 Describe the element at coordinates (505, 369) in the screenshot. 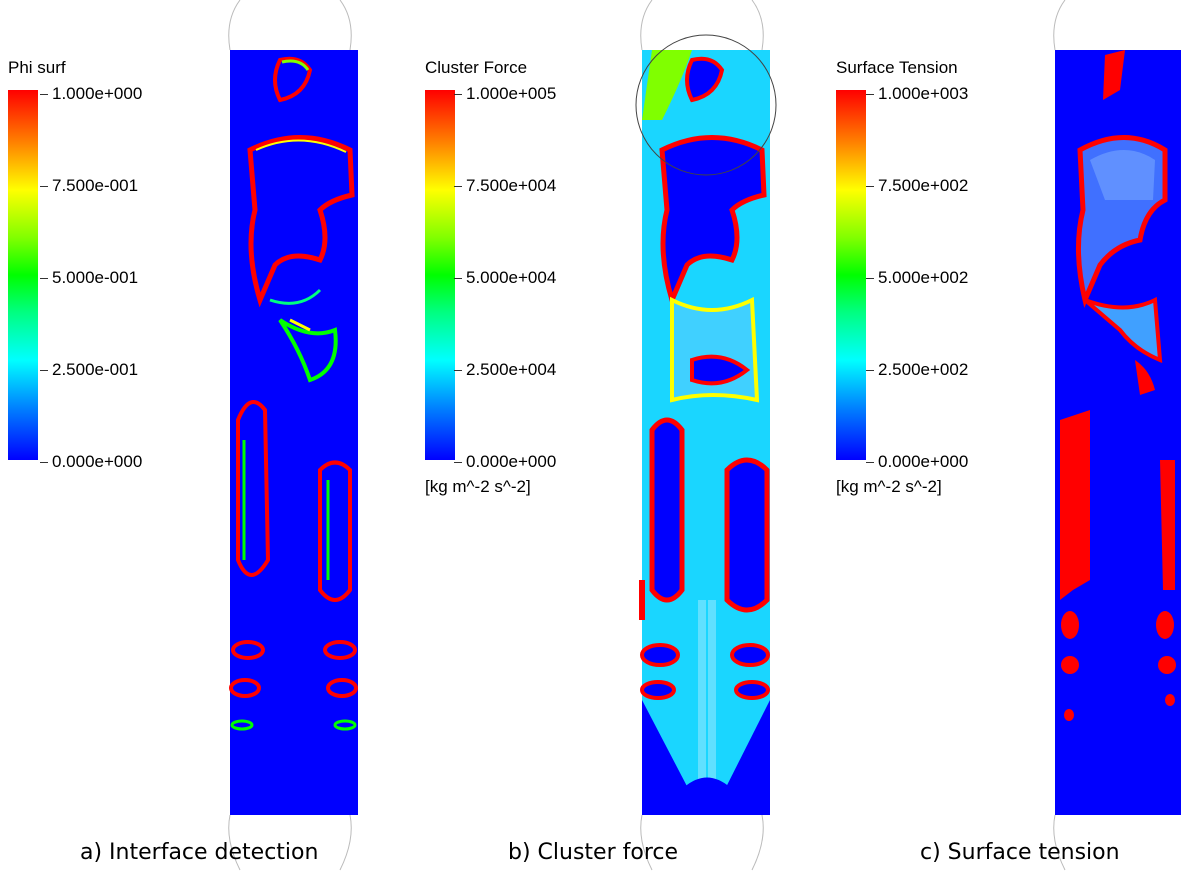

I see `colorbar-tick-label: 2.500e+004` at that location.